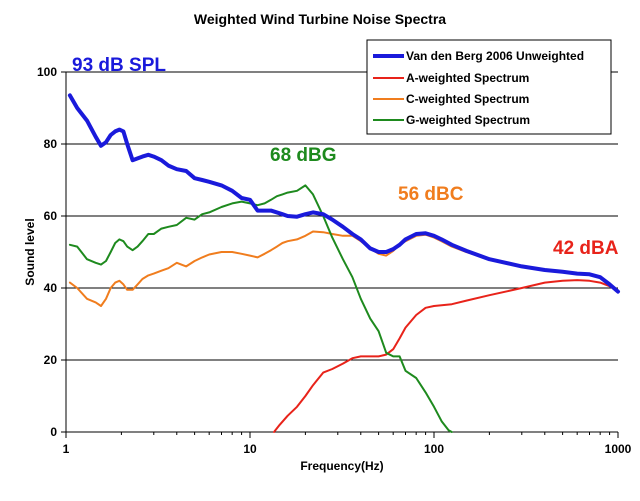 The width and height of the screenshot is (640, 501). I want to click on y-tick-label: 20, so click(51, 360).